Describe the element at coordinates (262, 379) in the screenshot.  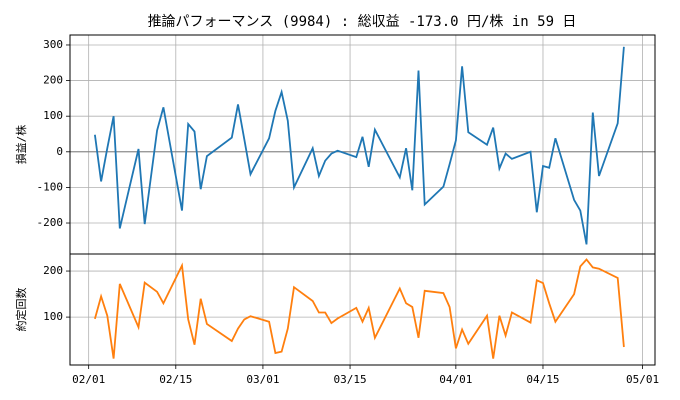
I see `x-tick-label: 03/01` at that location.